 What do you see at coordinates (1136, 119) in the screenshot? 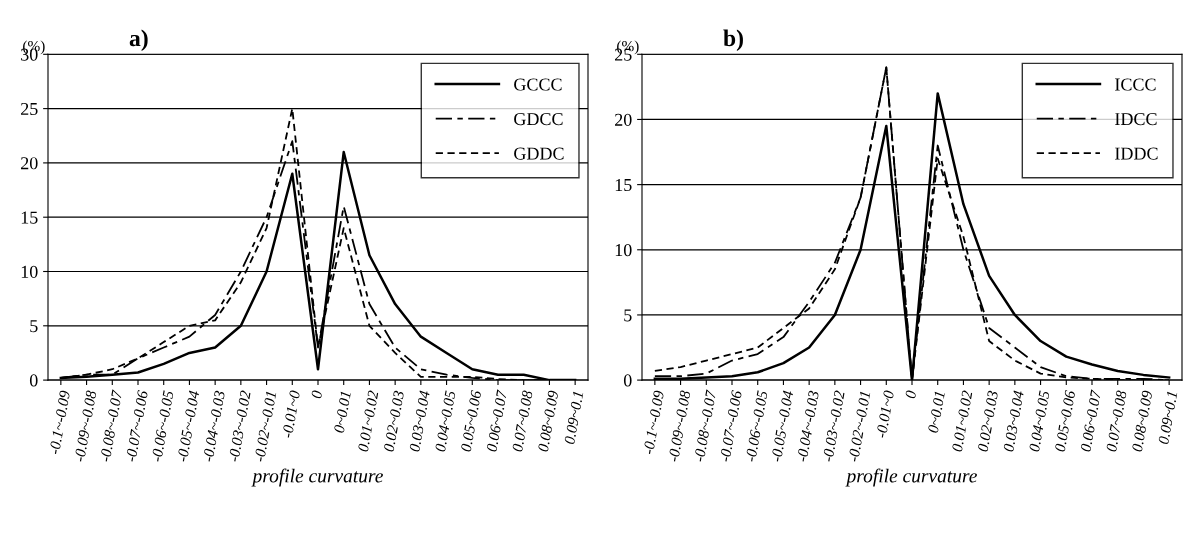
I see `legend-label: IDCC` at bounding box center [1136, 119].